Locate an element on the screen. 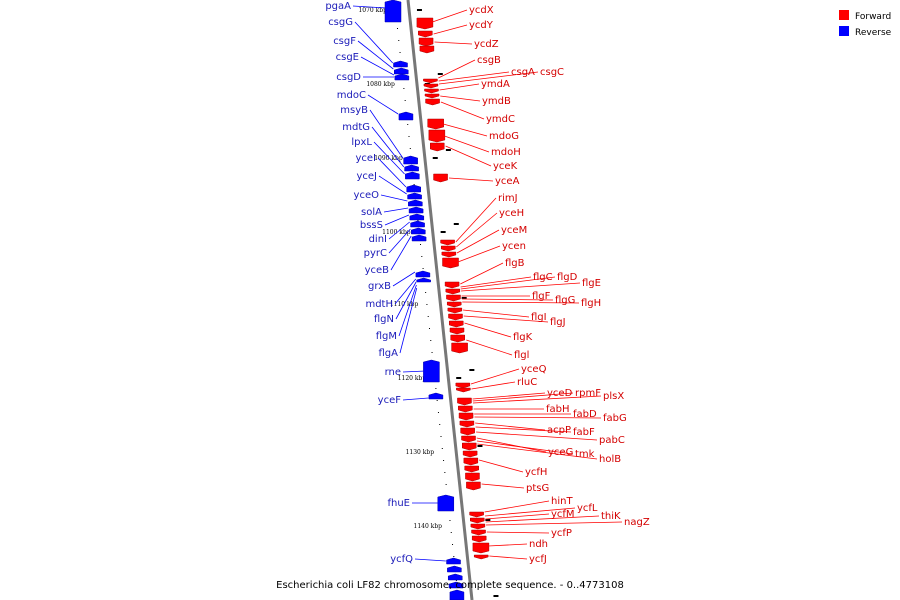 This screenshot has height=600, width=900. forward-gene-label: csgB is located at coordinates (489, 60).